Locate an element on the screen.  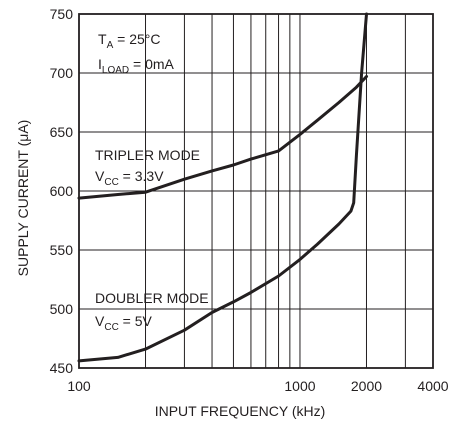
x-tick-label: 2000 is located at coordinates (366, 386).